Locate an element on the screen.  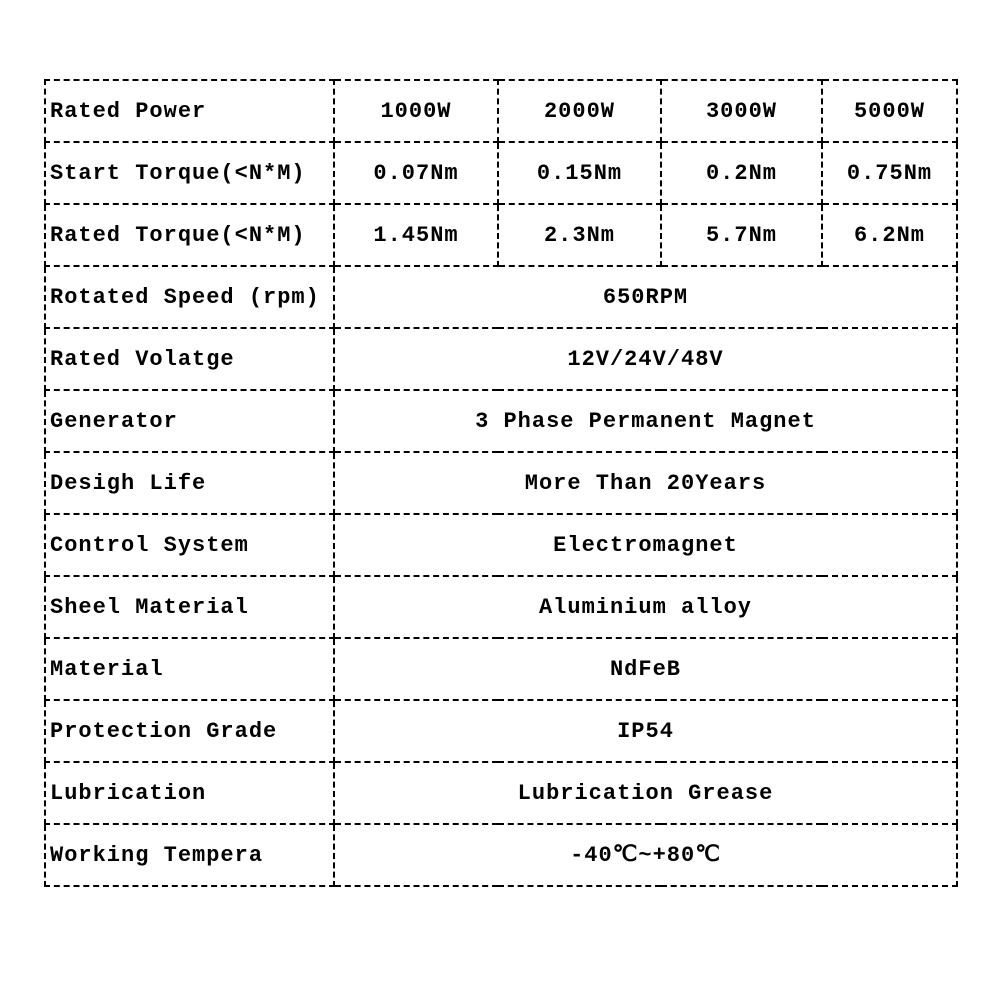
row-value: 650RPM is located at coordinates (645, 297).